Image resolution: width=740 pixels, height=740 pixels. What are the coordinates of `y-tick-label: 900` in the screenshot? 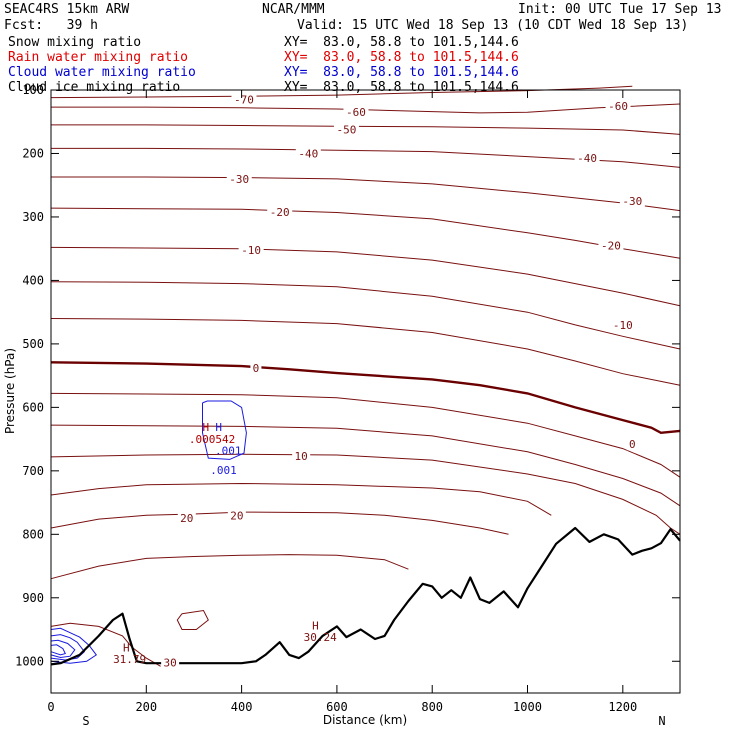 It's located at (33, 598).